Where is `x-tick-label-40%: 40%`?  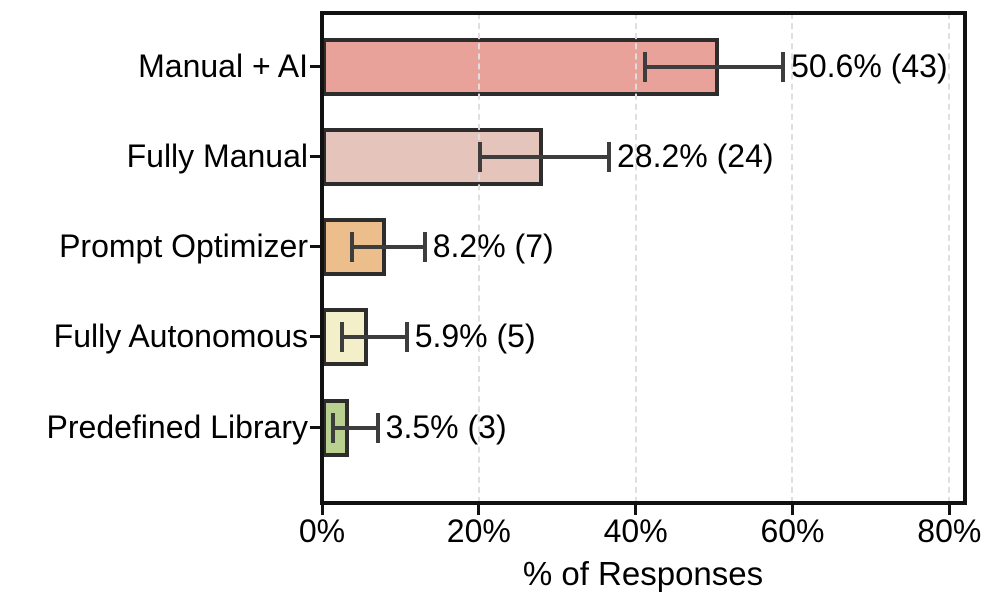
x-tick-label-40%: 40% is located at coordinates (635, 531).